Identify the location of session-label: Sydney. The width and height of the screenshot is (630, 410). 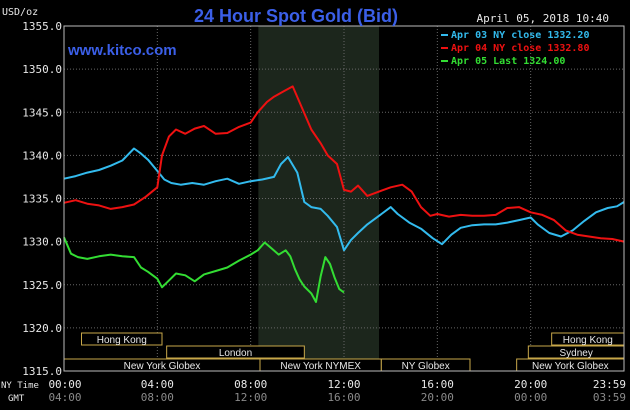
(575, 353).